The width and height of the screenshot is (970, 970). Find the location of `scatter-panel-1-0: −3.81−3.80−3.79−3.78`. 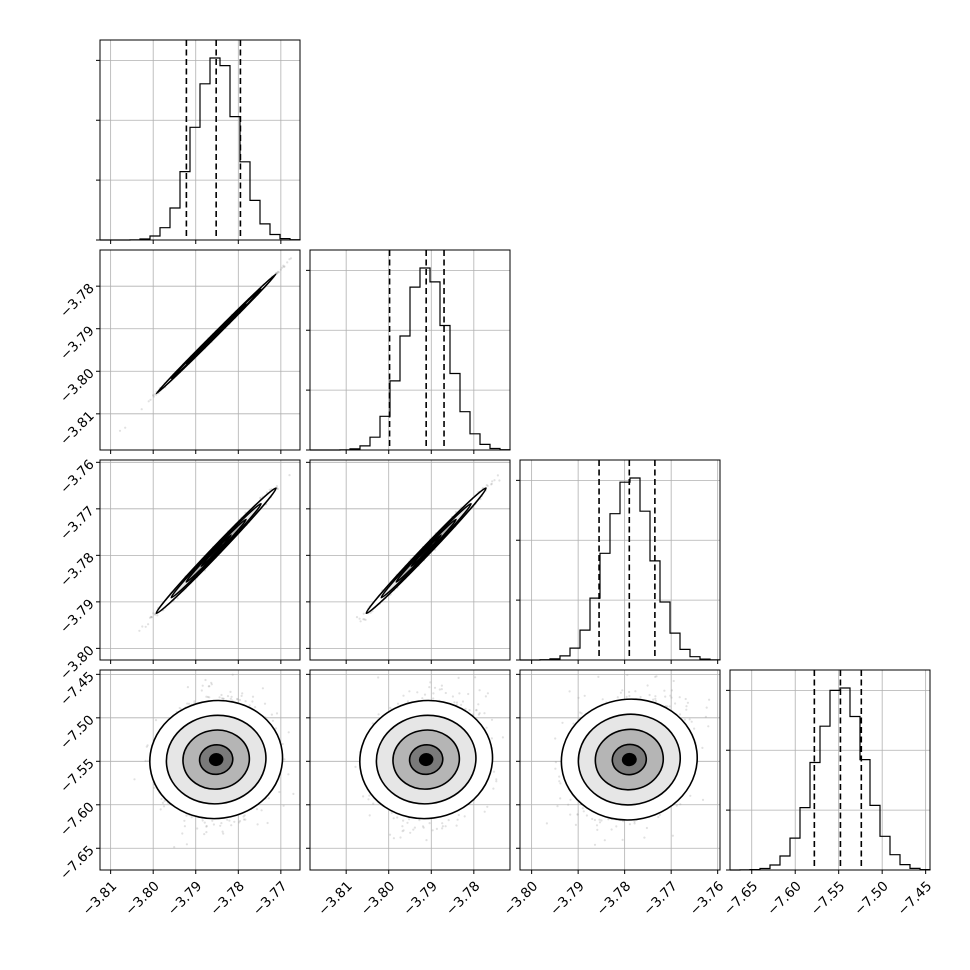

scatter-panel-1-0: −3.81−3.80−3.79−3.78 is located at coordinates (179, 351).